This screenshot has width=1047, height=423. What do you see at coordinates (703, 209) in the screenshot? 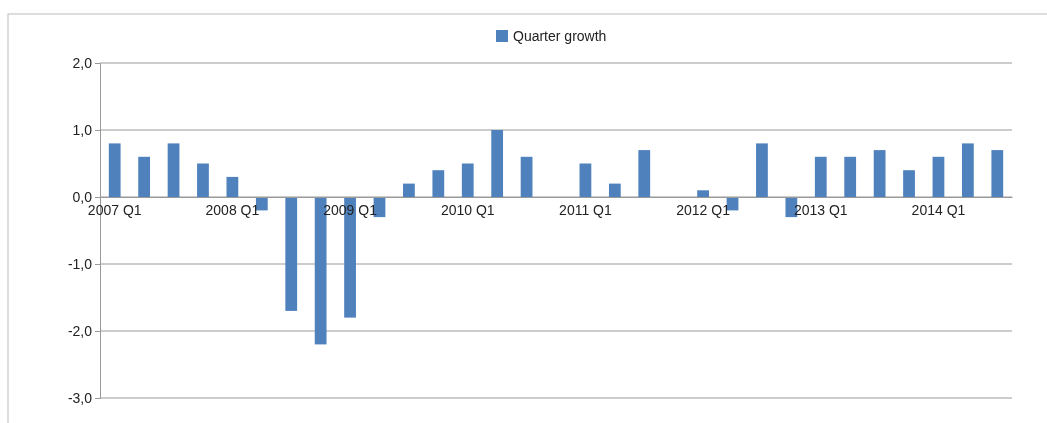
I see `x-tick-label: 2012 Q1` at bounding box center [703, 209].